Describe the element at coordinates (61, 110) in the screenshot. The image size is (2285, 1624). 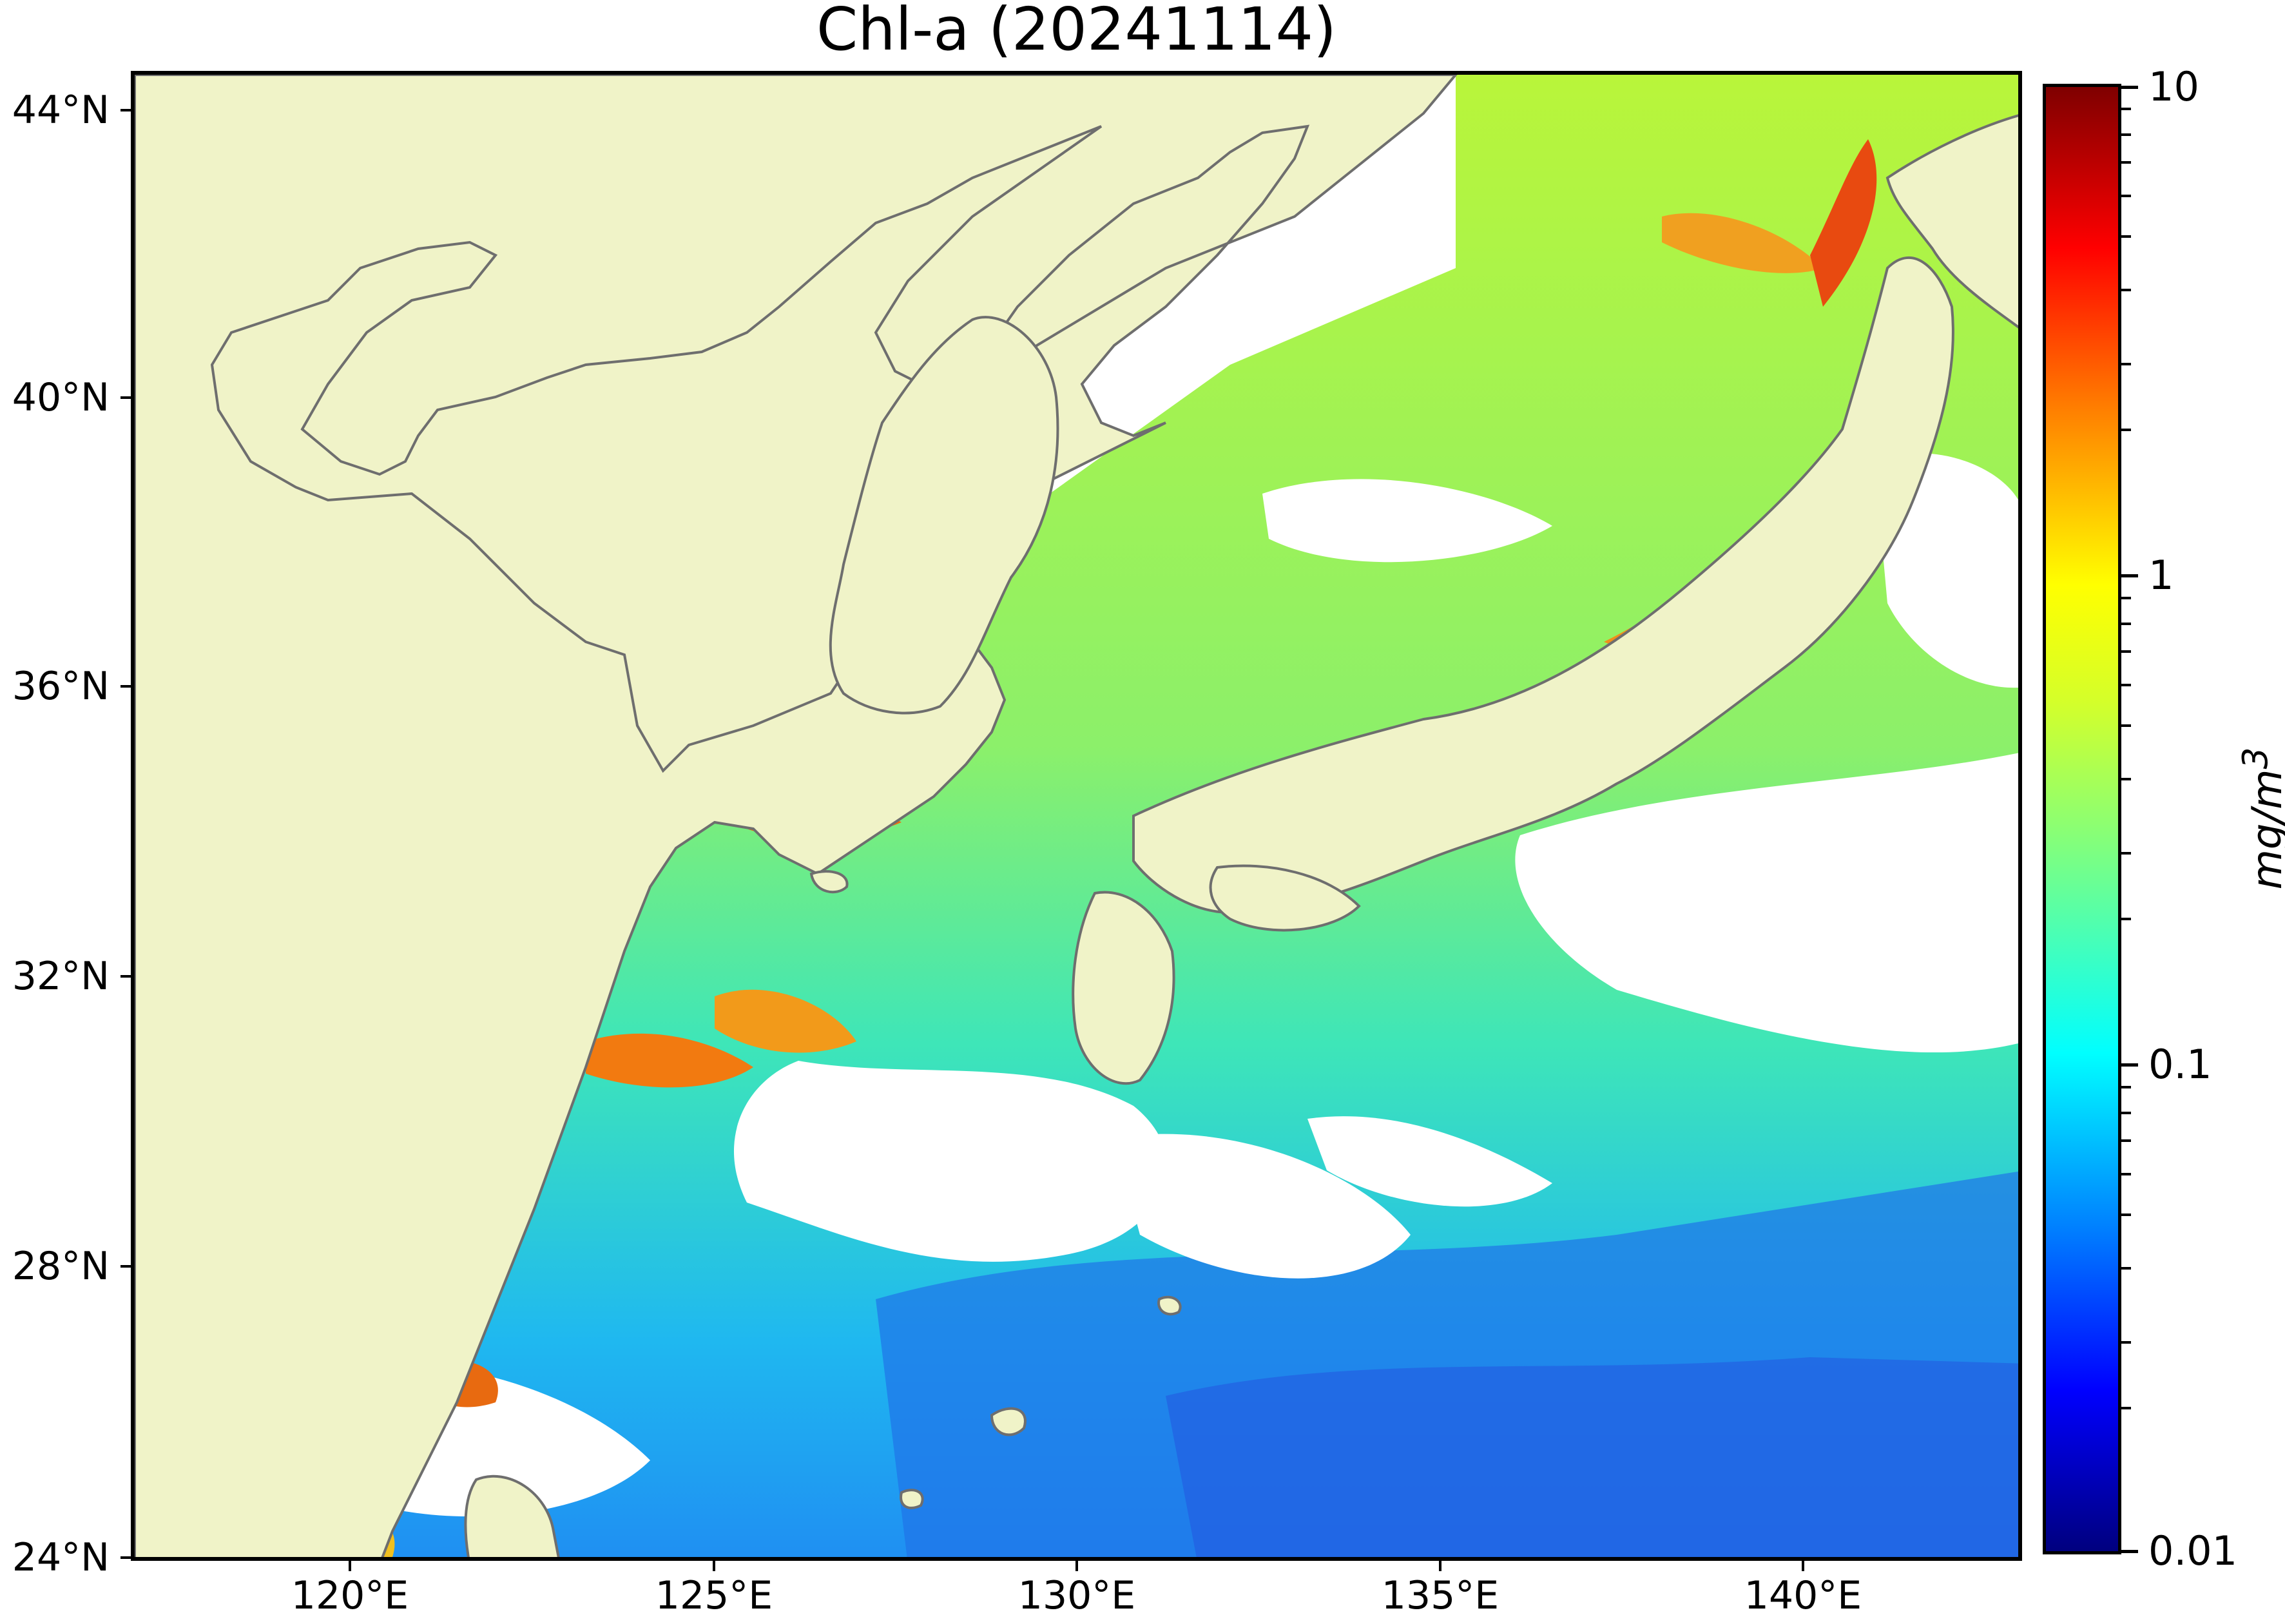
I see `lat-label: 44°N` at that location.